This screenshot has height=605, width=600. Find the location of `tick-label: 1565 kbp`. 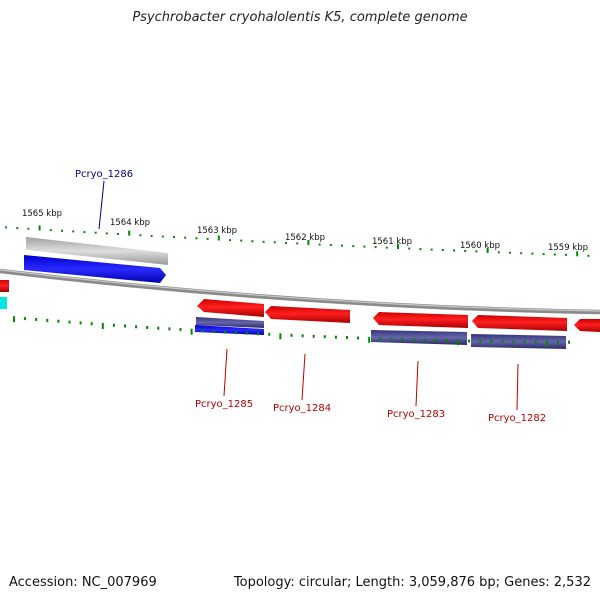

tick-label: 1565 kbp is located at coordinates (42, 214).